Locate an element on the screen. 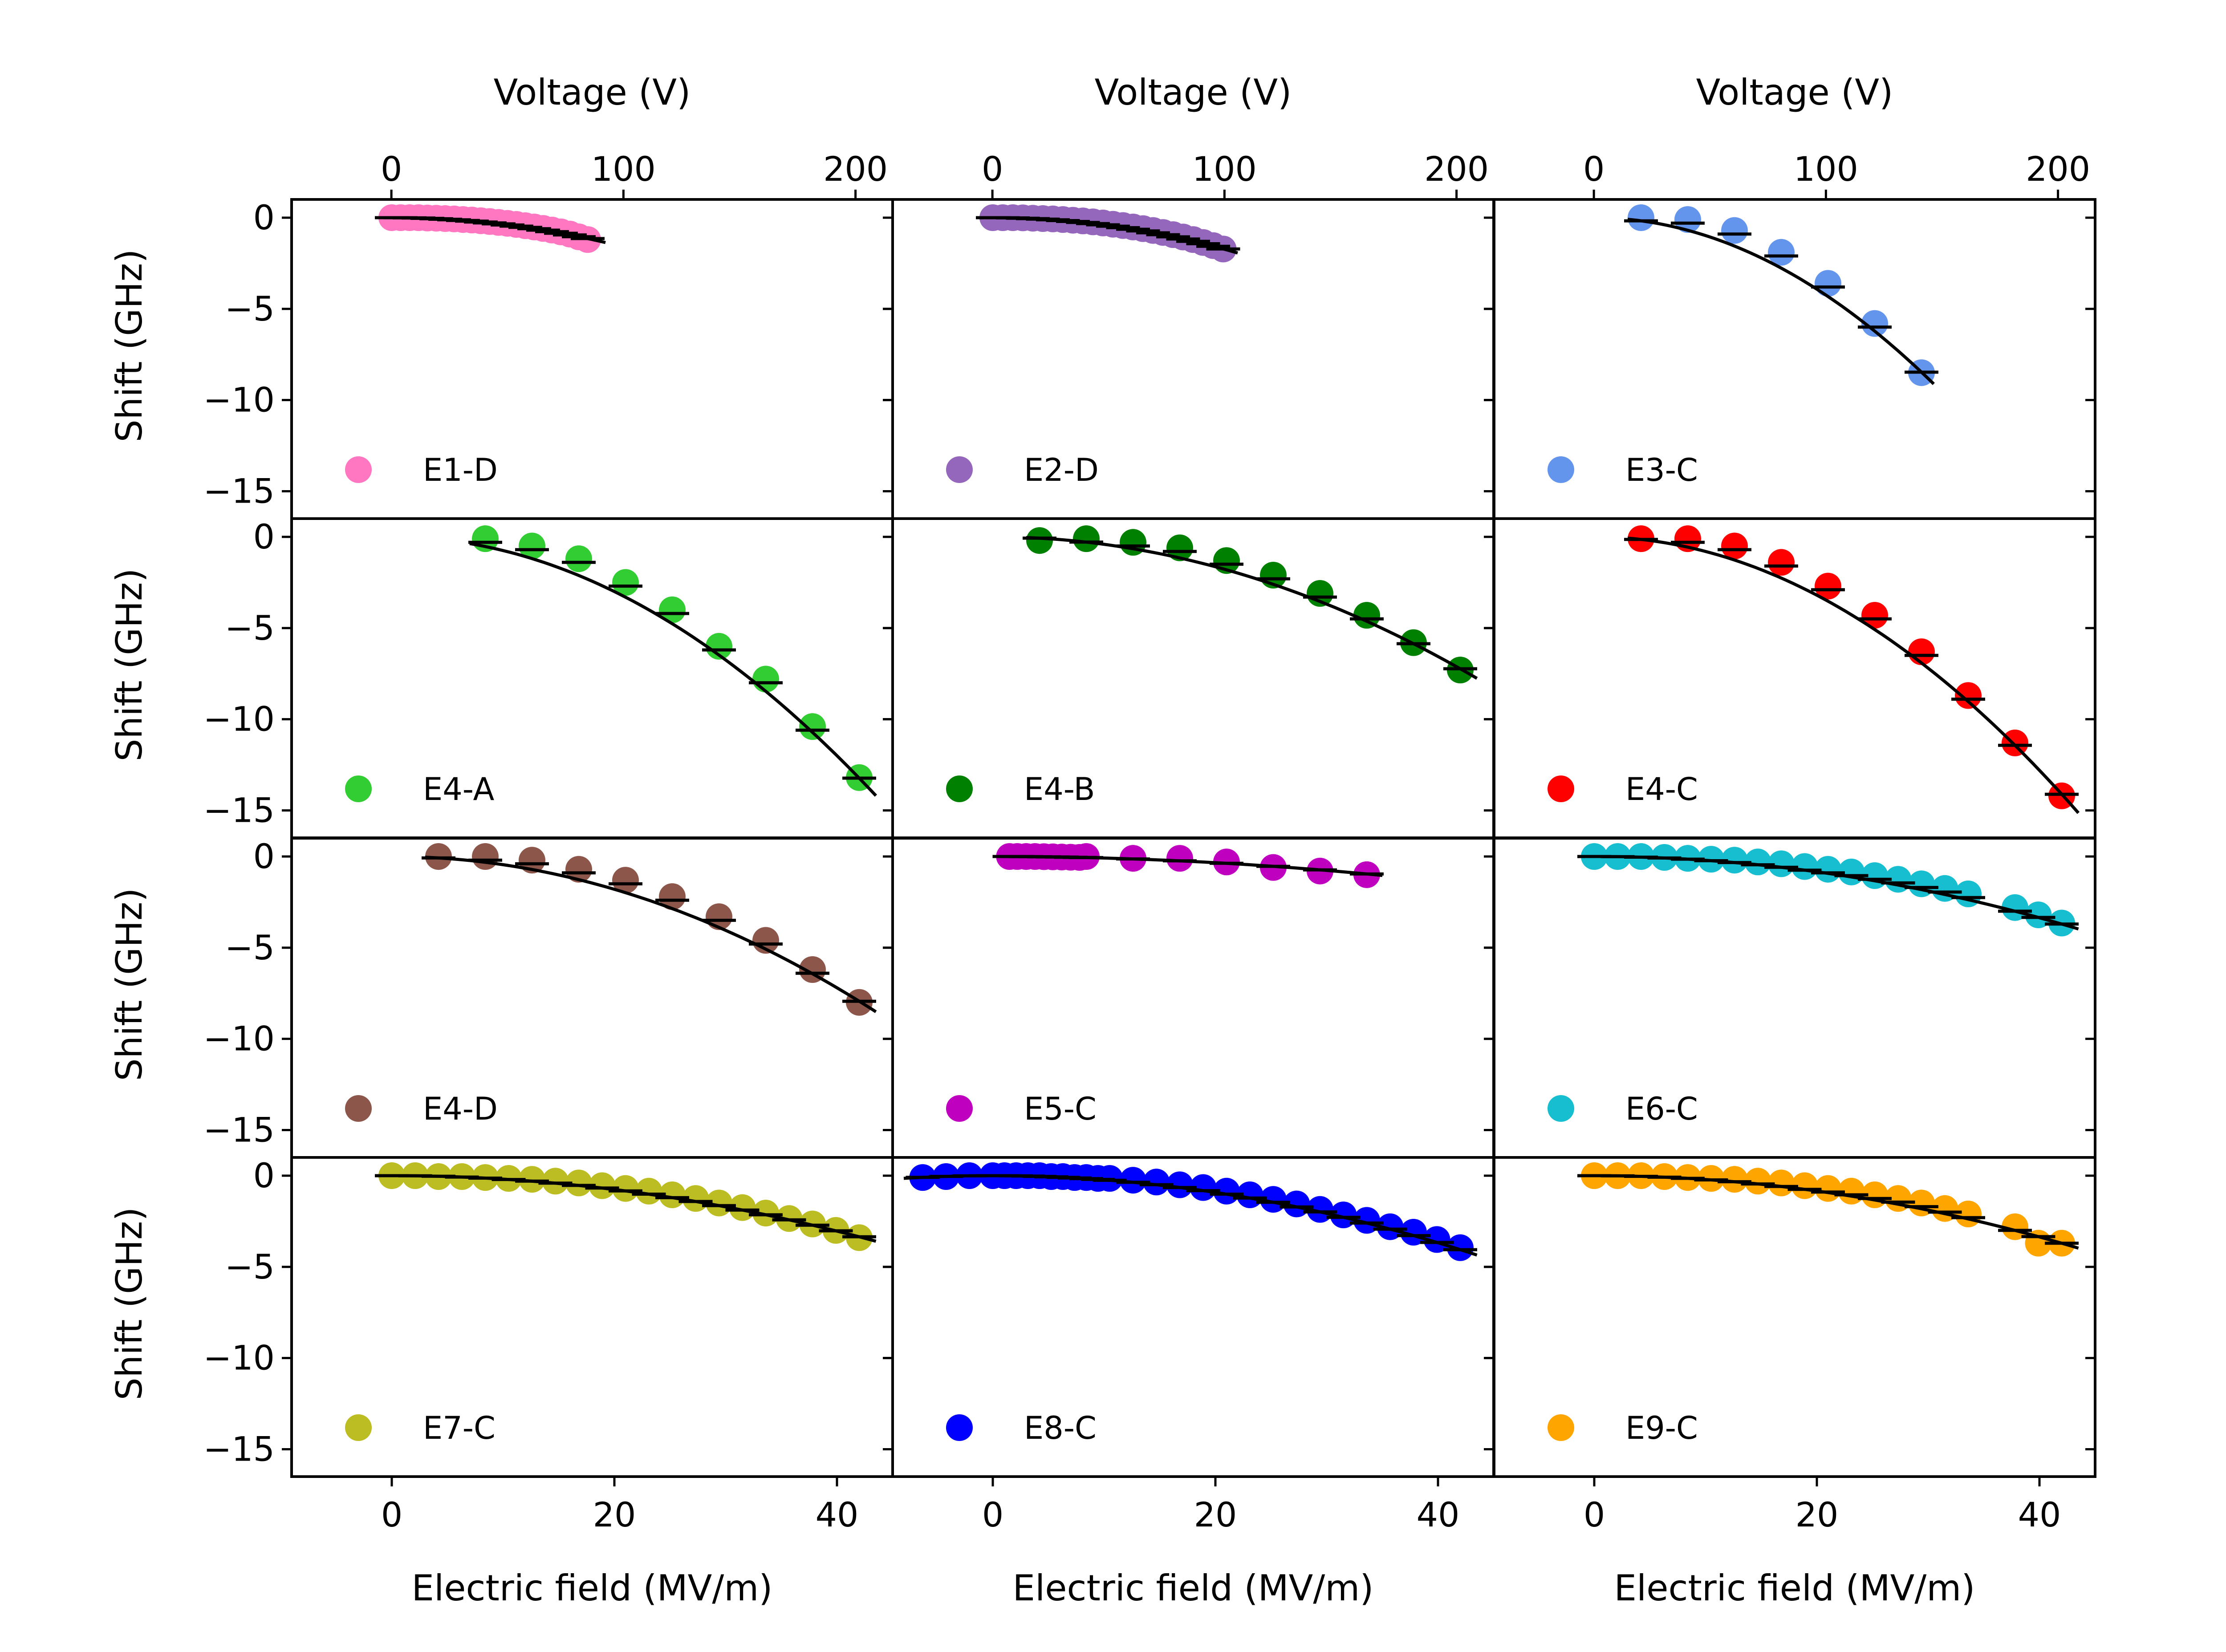  legend-label: E7-C is located at coordinates (459, 1428).